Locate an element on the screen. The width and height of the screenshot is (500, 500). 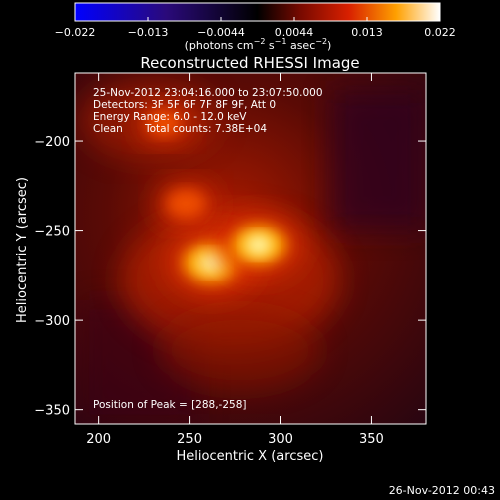
colorbar-ticks: −0.022 −0.013 −0.0044 0.0044 0.013 0.022 is located at coordinates (255, 28).